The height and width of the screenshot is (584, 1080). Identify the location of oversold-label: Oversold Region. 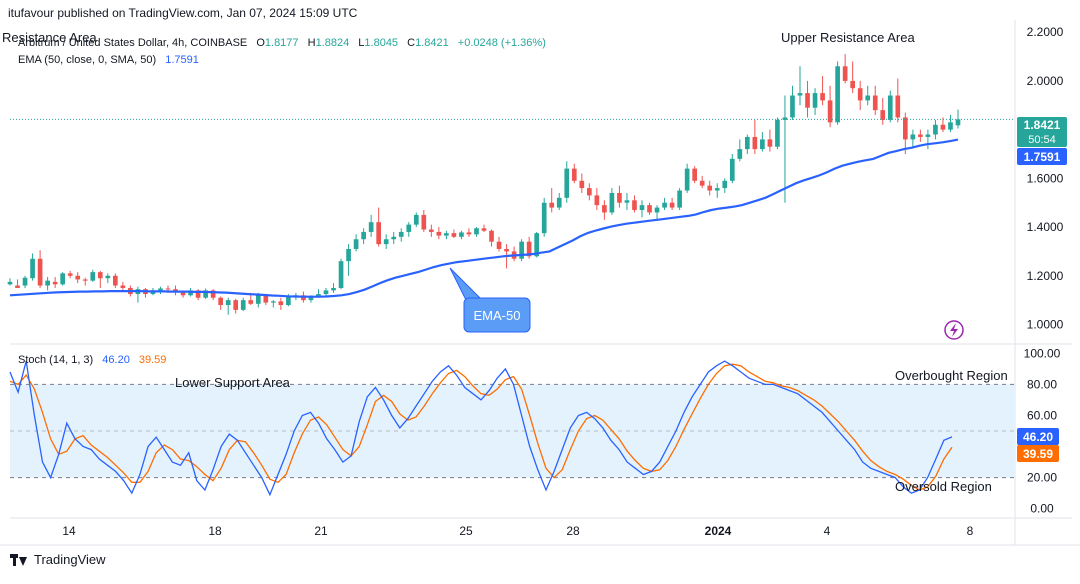
(943, 486).